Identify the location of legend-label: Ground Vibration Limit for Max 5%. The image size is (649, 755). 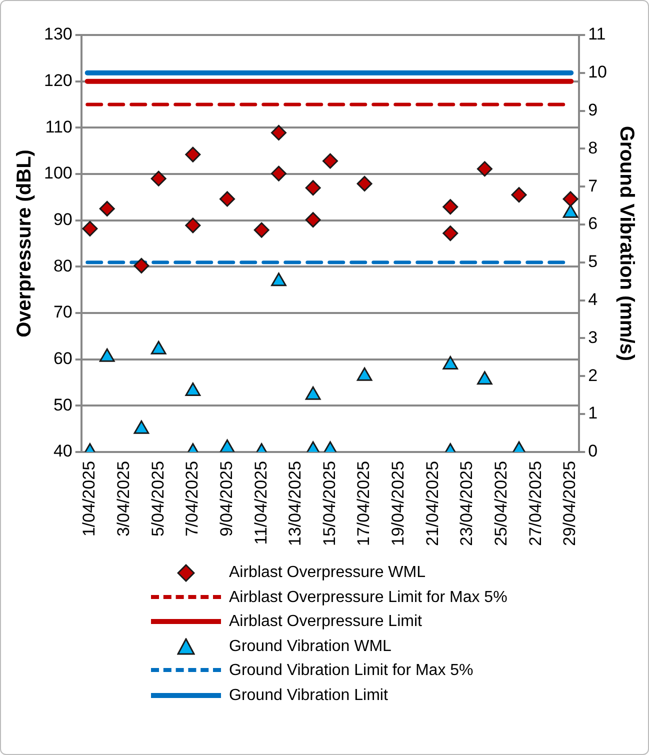
(351, 671).